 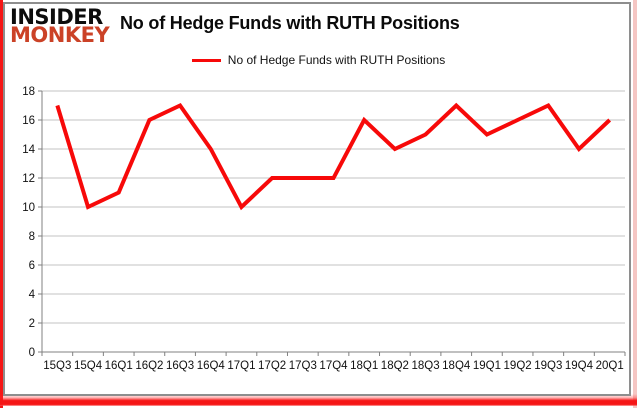 What do you see at coordinates (241, 366) in the screenshot?
I see `x-axis-label: 17Q1` at bounding box center [241, 366].